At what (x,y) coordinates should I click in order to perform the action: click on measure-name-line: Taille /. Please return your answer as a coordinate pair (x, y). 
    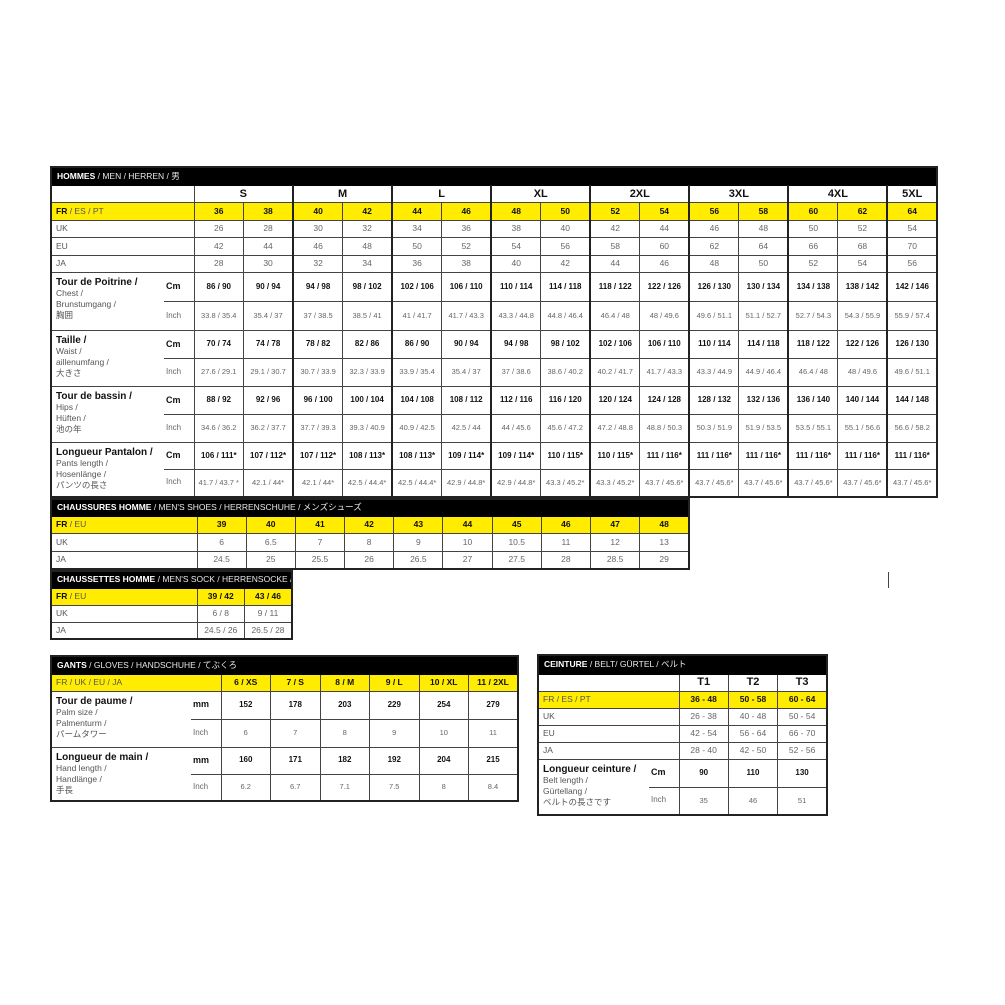
    Looking at the image, I should click on (71, 340).